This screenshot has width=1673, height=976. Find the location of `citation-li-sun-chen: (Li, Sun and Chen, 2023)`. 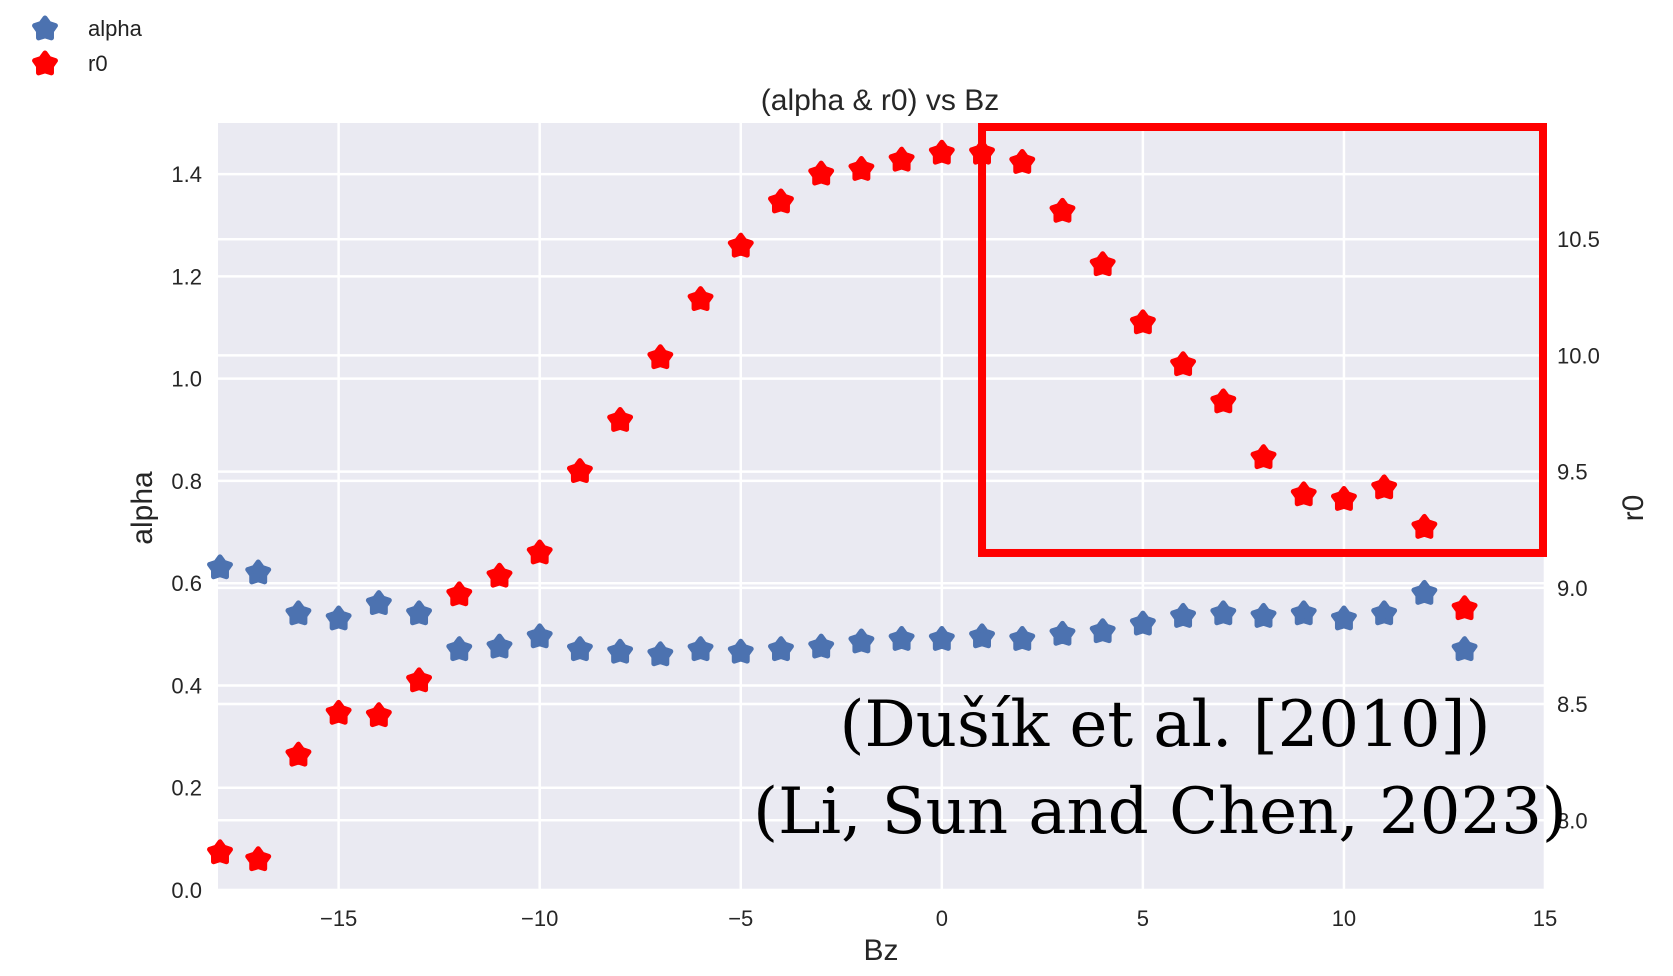

citation-li-sun-chen: (Li, Sun and Chen, 2023) is located at coordinates (1160, 812).